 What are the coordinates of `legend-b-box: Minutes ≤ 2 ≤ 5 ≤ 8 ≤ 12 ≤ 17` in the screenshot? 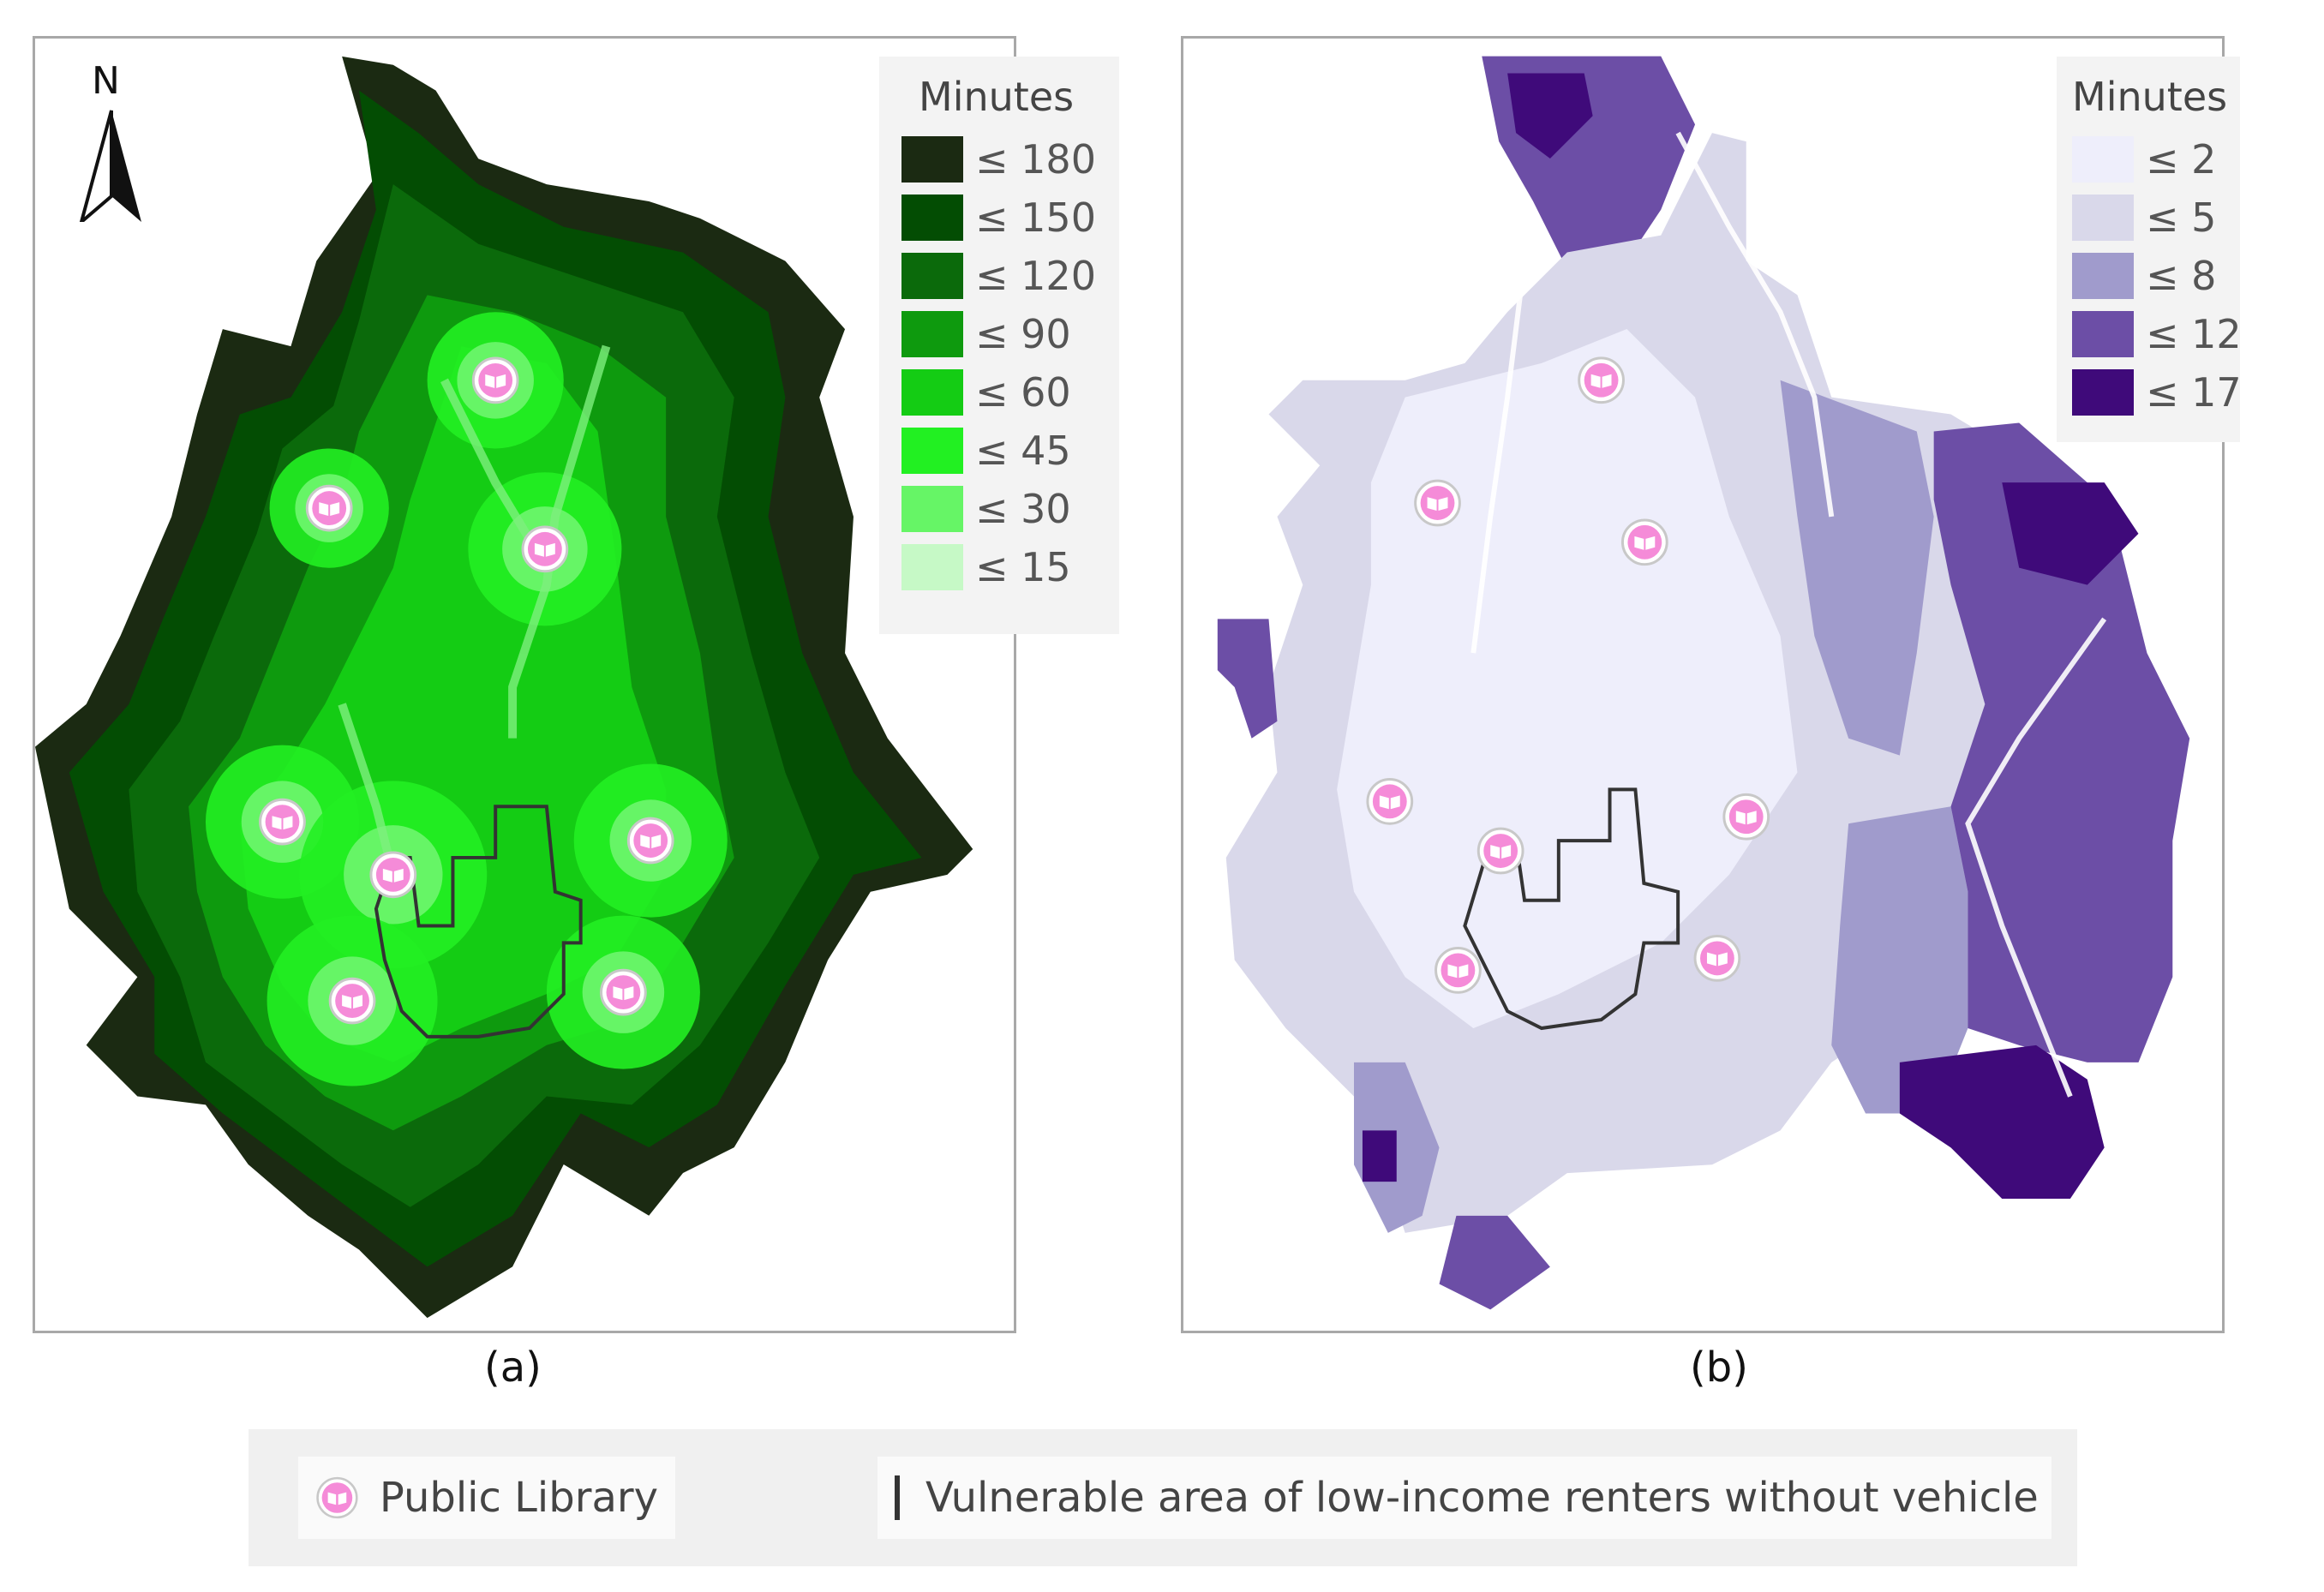 It's located at (2150, 249).